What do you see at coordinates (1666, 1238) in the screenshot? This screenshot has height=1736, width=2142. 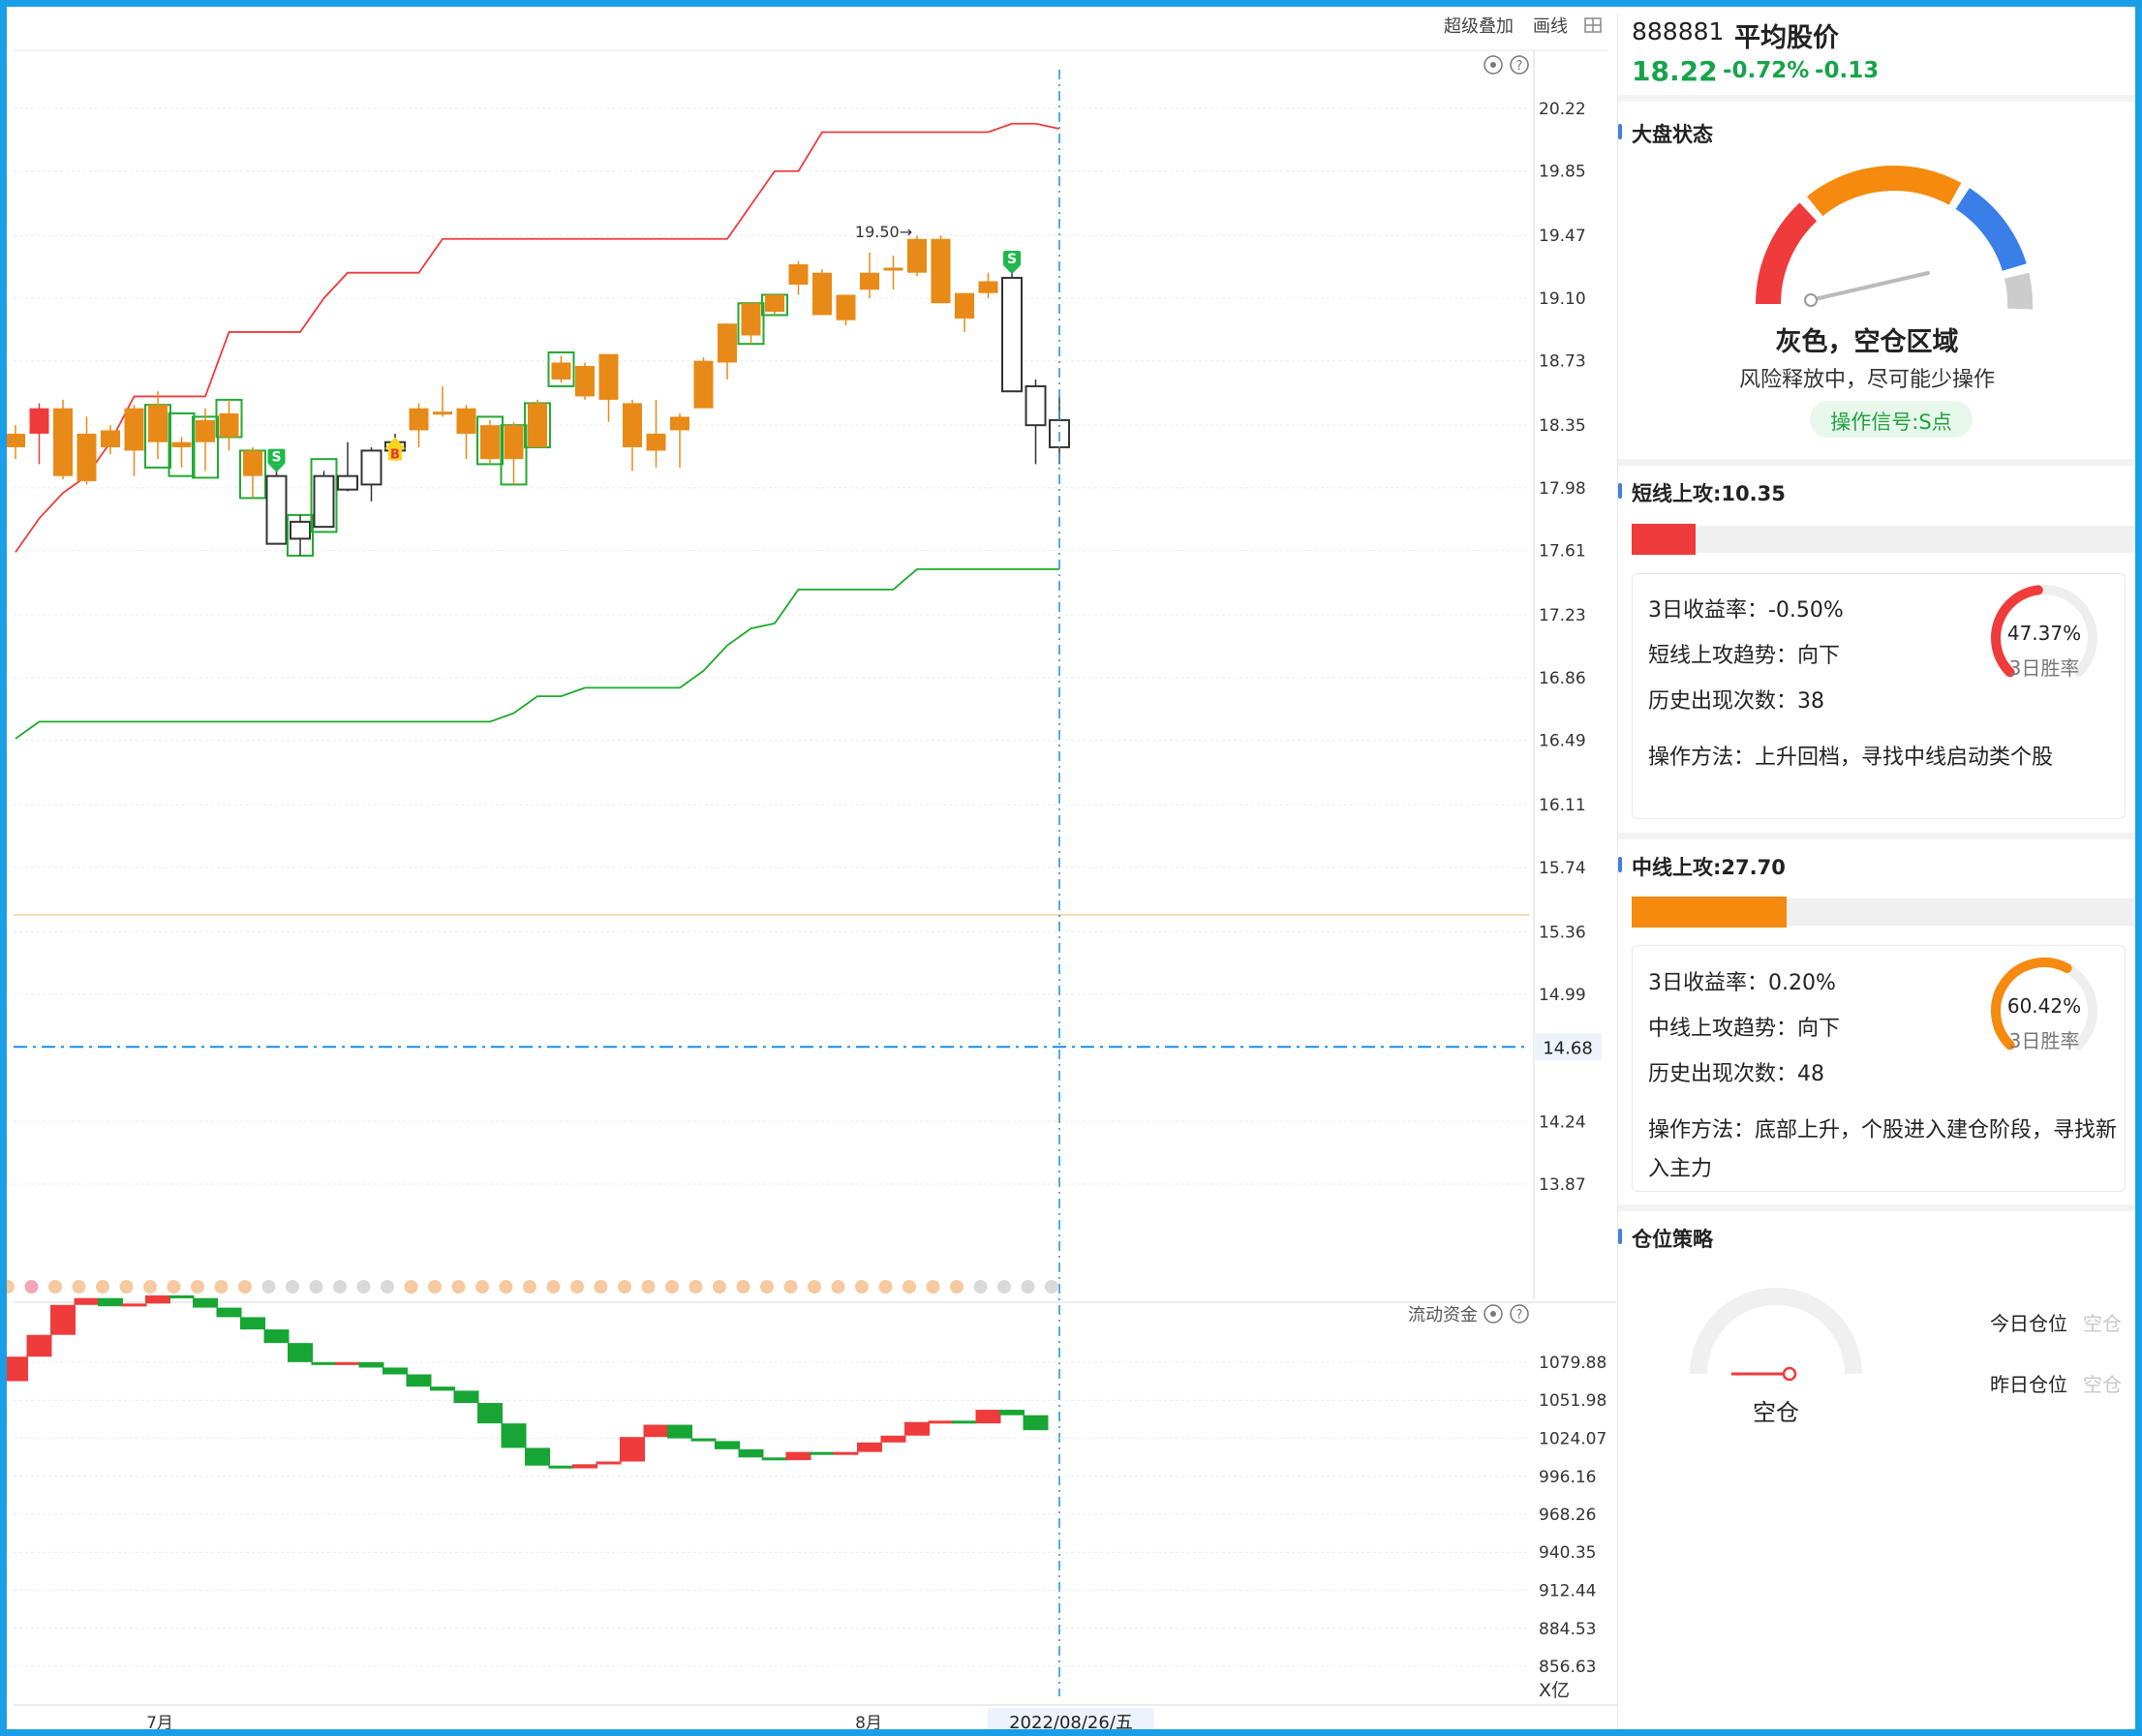 I see `position-section-title: 仓位策略` at bounding box center [1666, 1238].